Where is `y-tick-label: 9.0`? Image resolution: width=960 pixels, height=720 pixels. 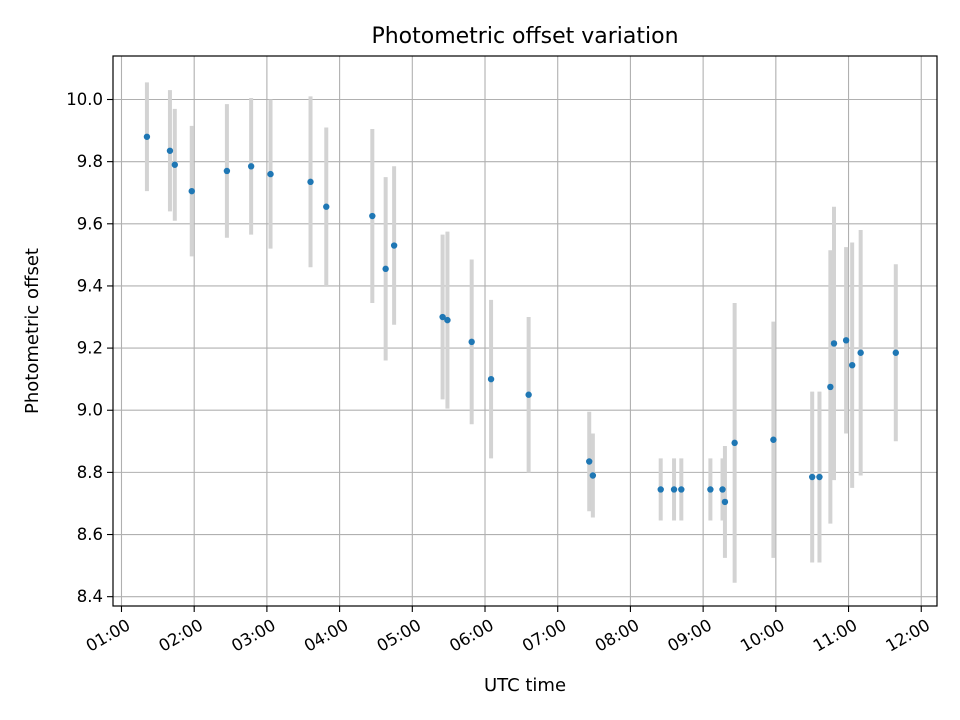 y-tick-label: 9.0 is located at coordinates (90, 410).